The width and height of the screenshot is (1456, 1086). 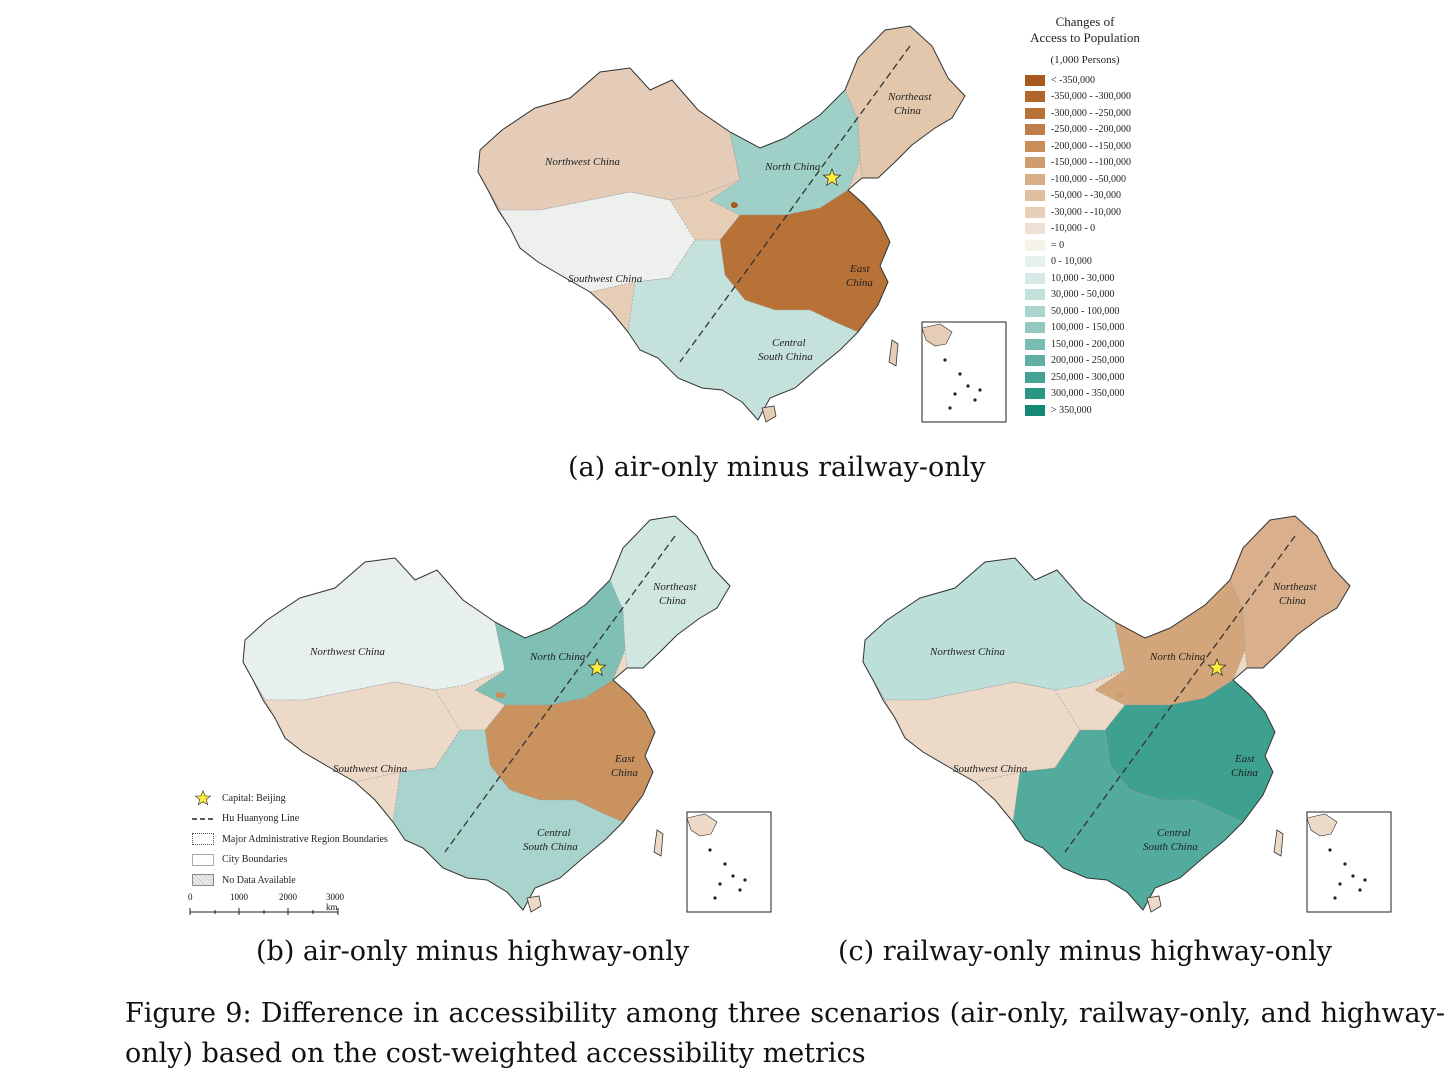 I want to click on legend-class: 250,000 - 300,000, so click(x=1085, y=377).